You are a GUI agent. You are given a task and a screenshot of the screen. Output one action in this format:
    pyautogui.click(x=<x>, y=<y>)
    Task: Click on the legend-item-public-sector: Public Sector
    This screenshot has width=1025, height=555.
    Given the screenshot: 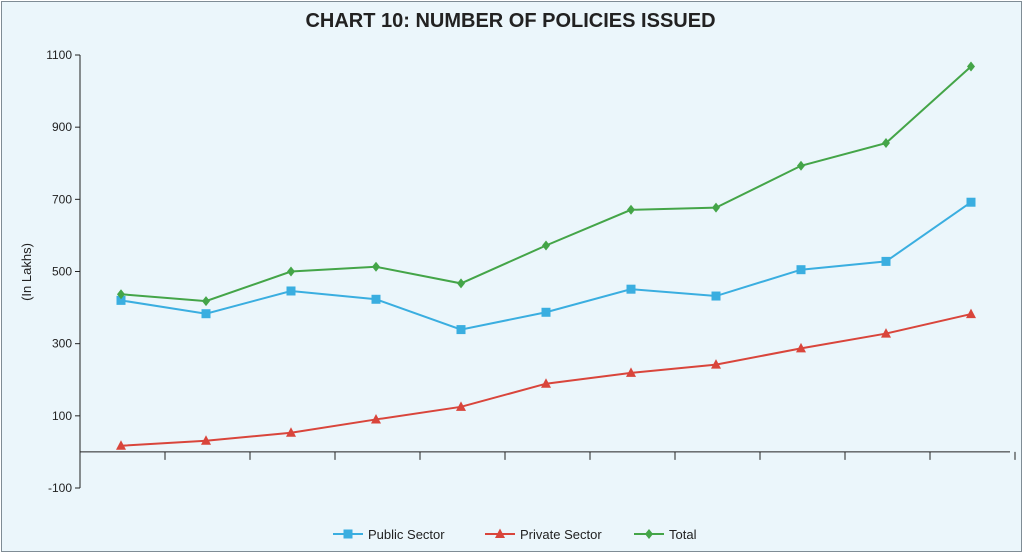 What is the action you would take?
    pyautogui.click(x=389, y=534)
    